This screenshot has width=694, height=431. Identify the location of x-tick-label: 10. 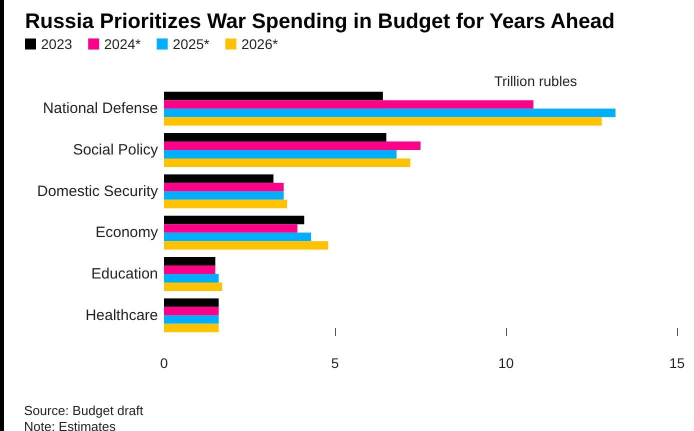
(506, 363).